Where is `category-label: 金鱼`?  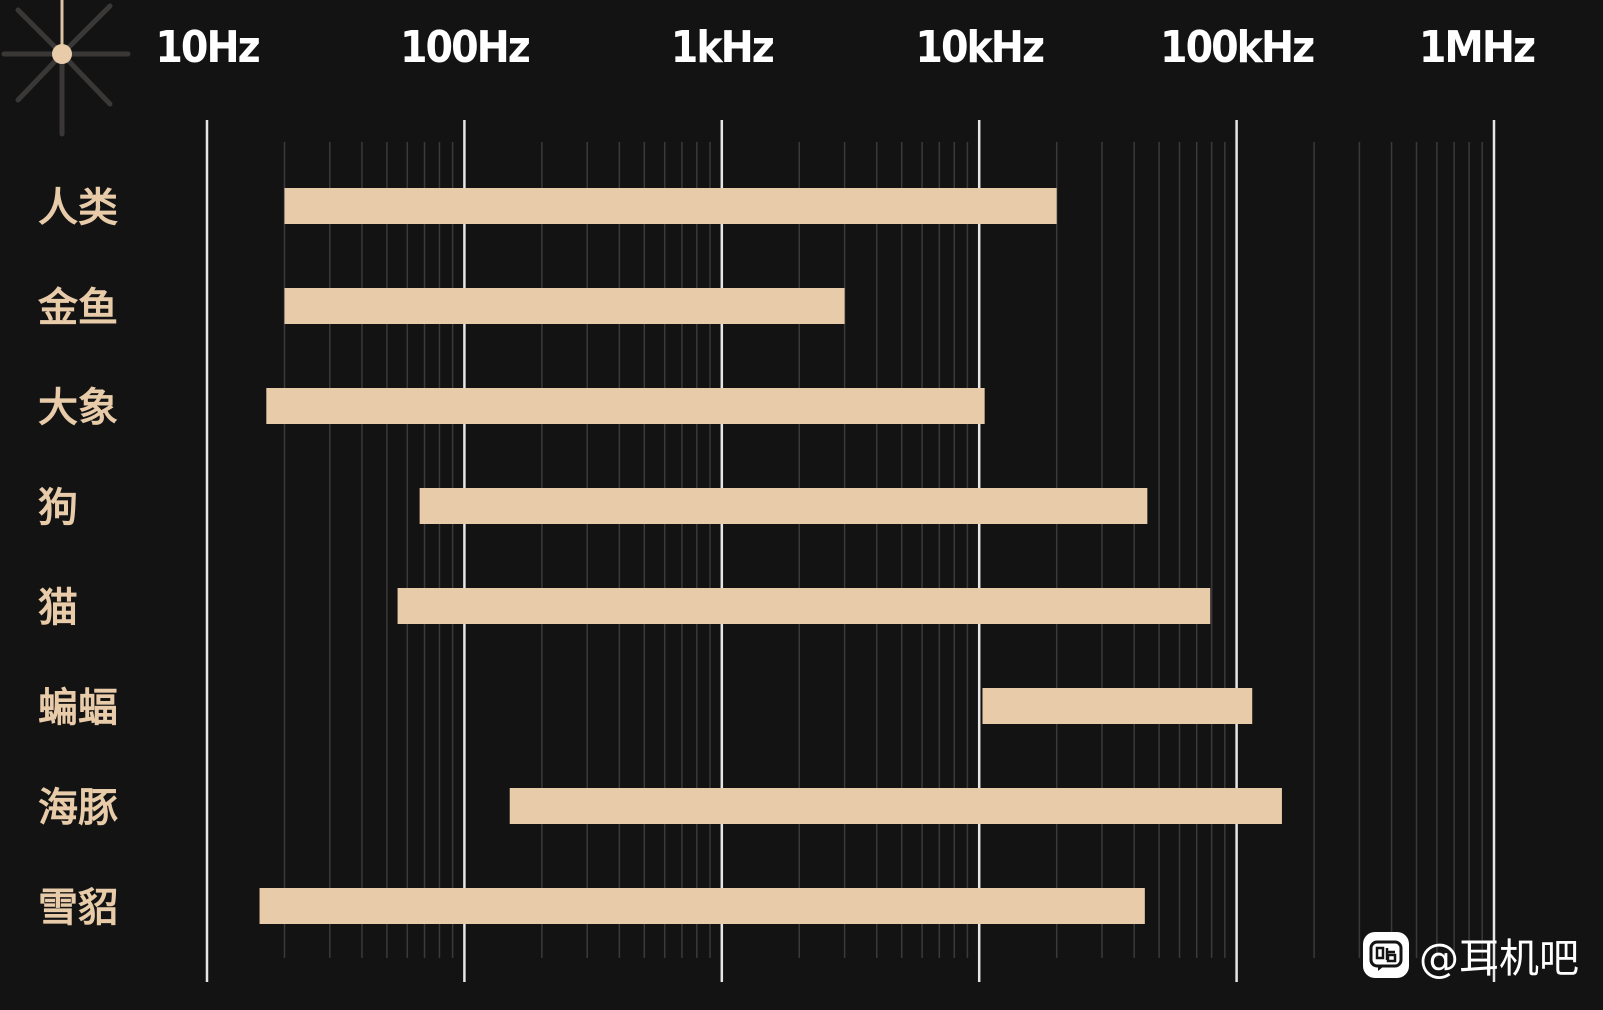 category-label: 金鱼 is located at coordinates (77, 308).